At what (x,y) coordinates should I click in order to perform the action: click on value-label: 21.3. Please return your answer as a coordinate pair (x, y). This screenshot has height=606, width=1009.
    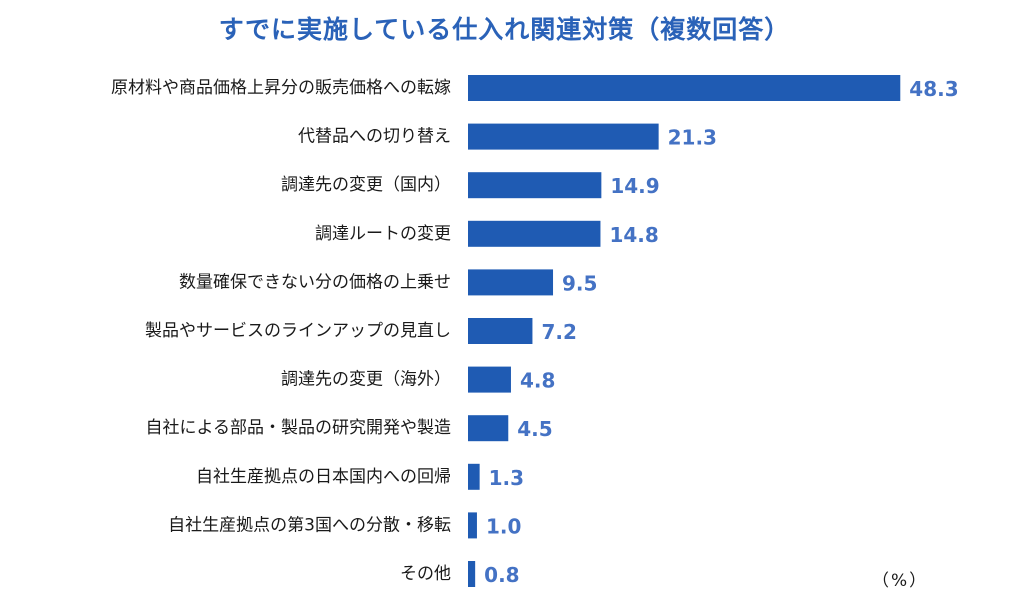
    Looking at the image, I should click on (692, 138).